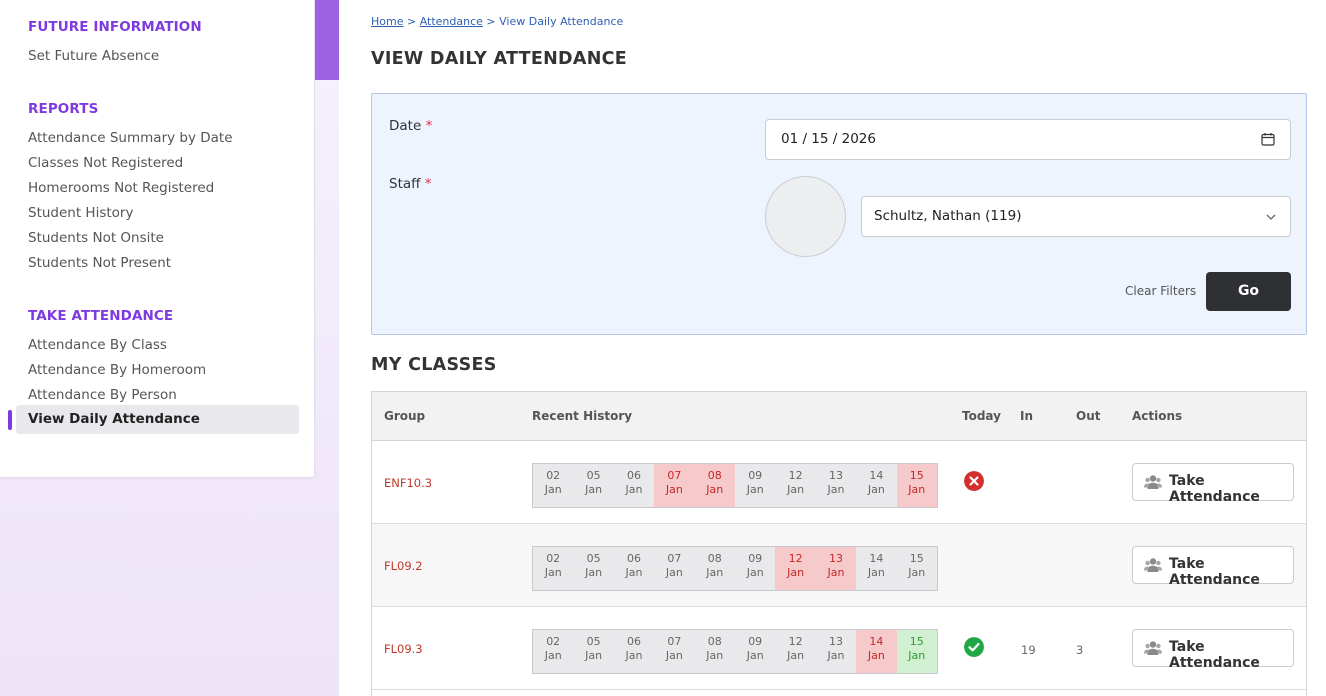  Describe the element at coordinates (981, 416) in the screenshot. I see `column-header-today: Today` at that location.